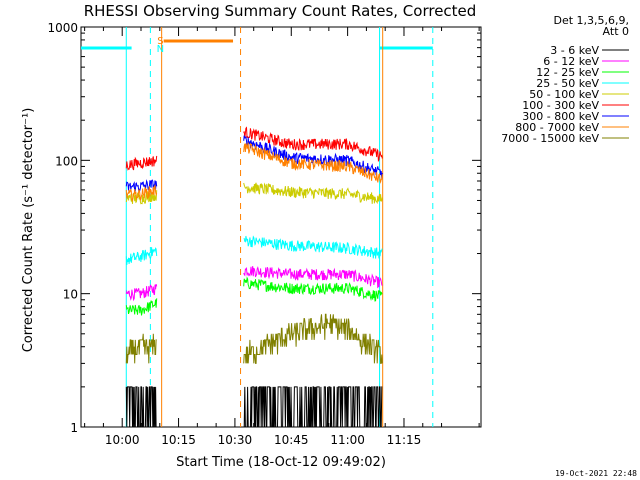  I want to click on legend-label-6: 300 - 800 keV, so click(560, 116).